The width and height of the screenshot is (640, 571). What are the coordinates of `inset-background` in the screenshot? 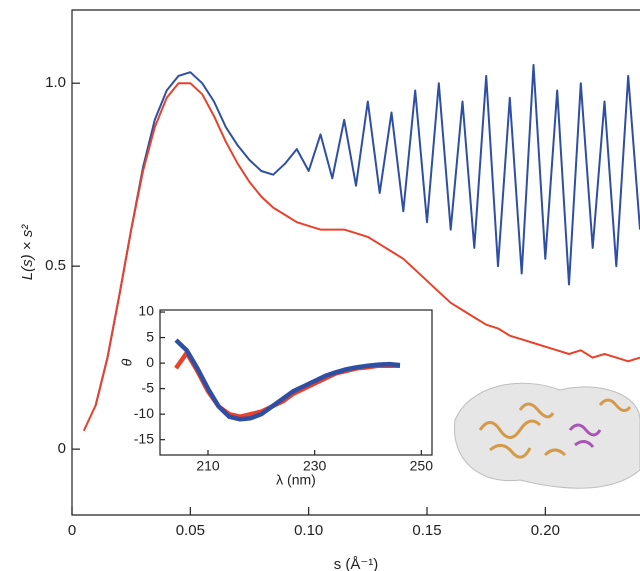 It's located at (296, 382).